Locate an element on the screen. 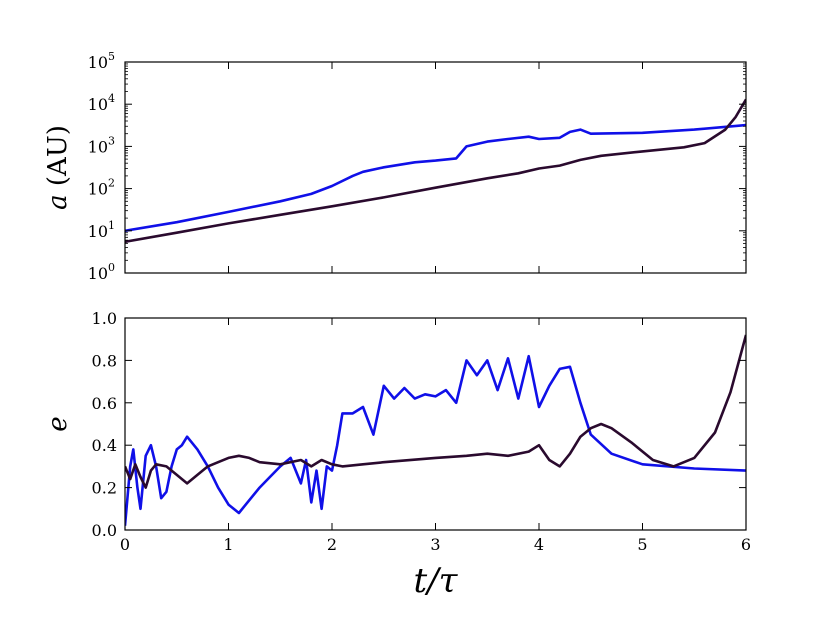 The width and height of the screenshot is (830, 627). y-axis-label: a (AU) is located at coordinates (58, 167).